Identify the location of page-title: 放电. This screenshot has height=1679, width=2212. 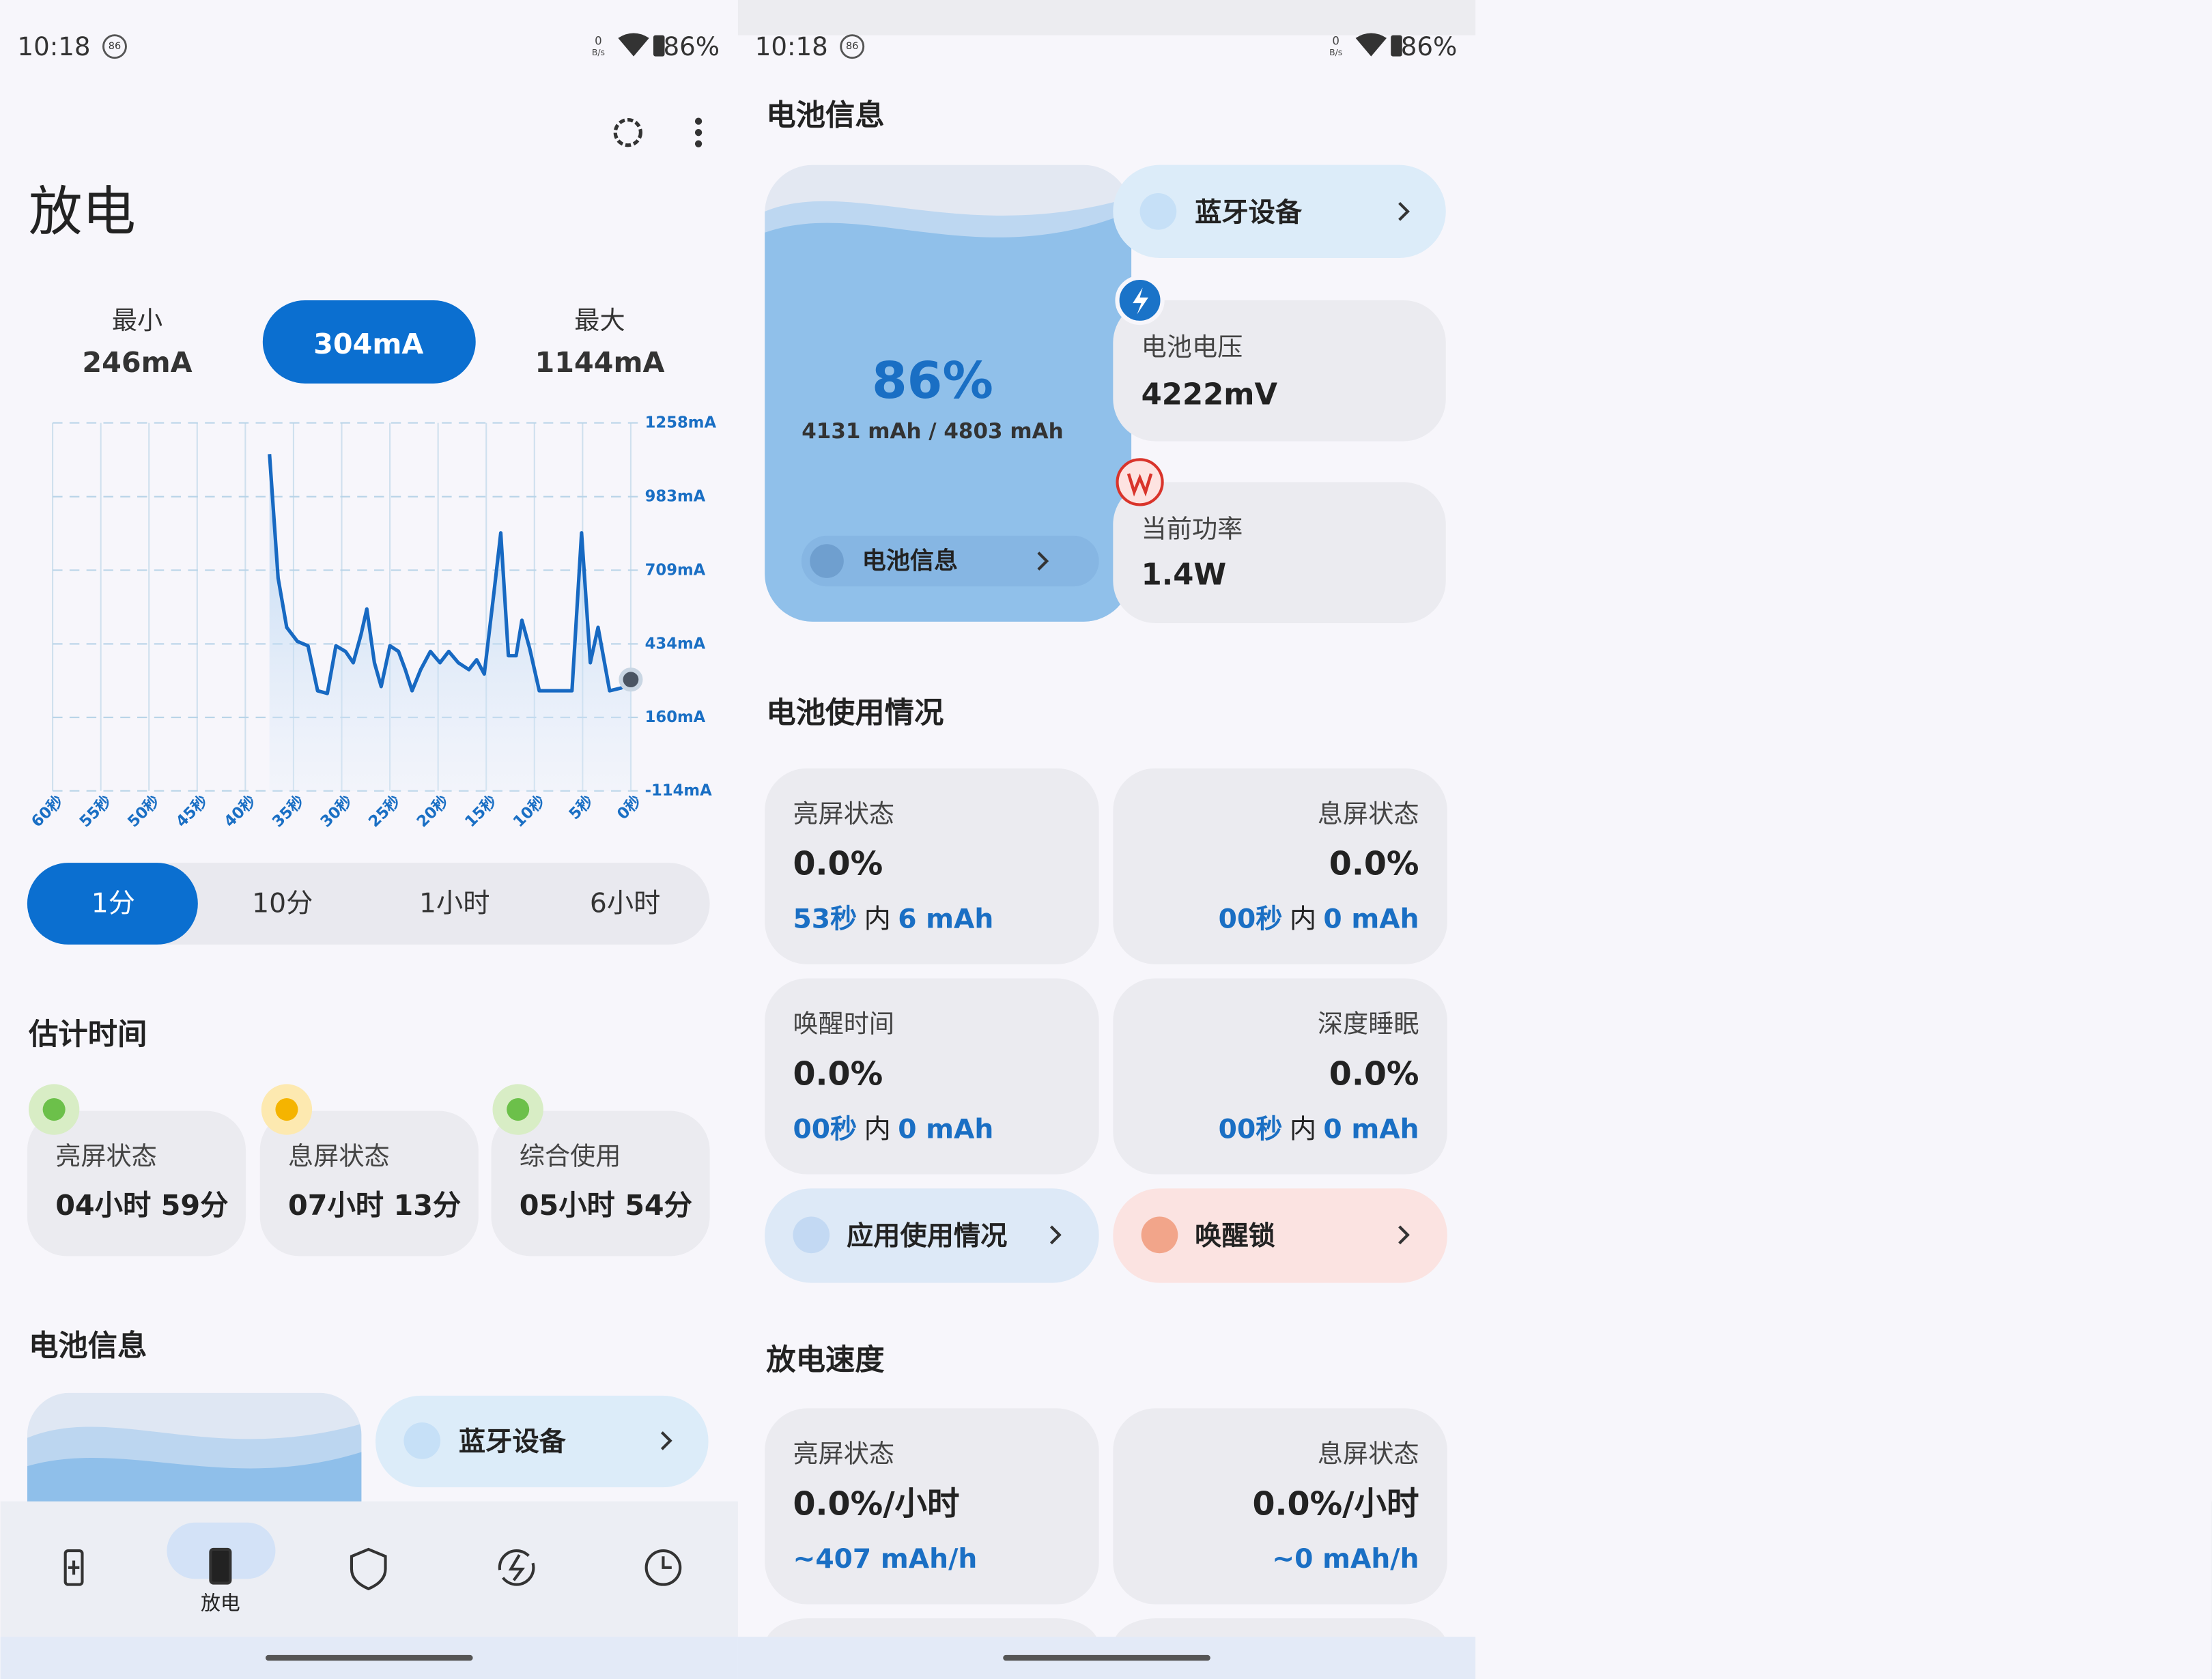
(82, 211).